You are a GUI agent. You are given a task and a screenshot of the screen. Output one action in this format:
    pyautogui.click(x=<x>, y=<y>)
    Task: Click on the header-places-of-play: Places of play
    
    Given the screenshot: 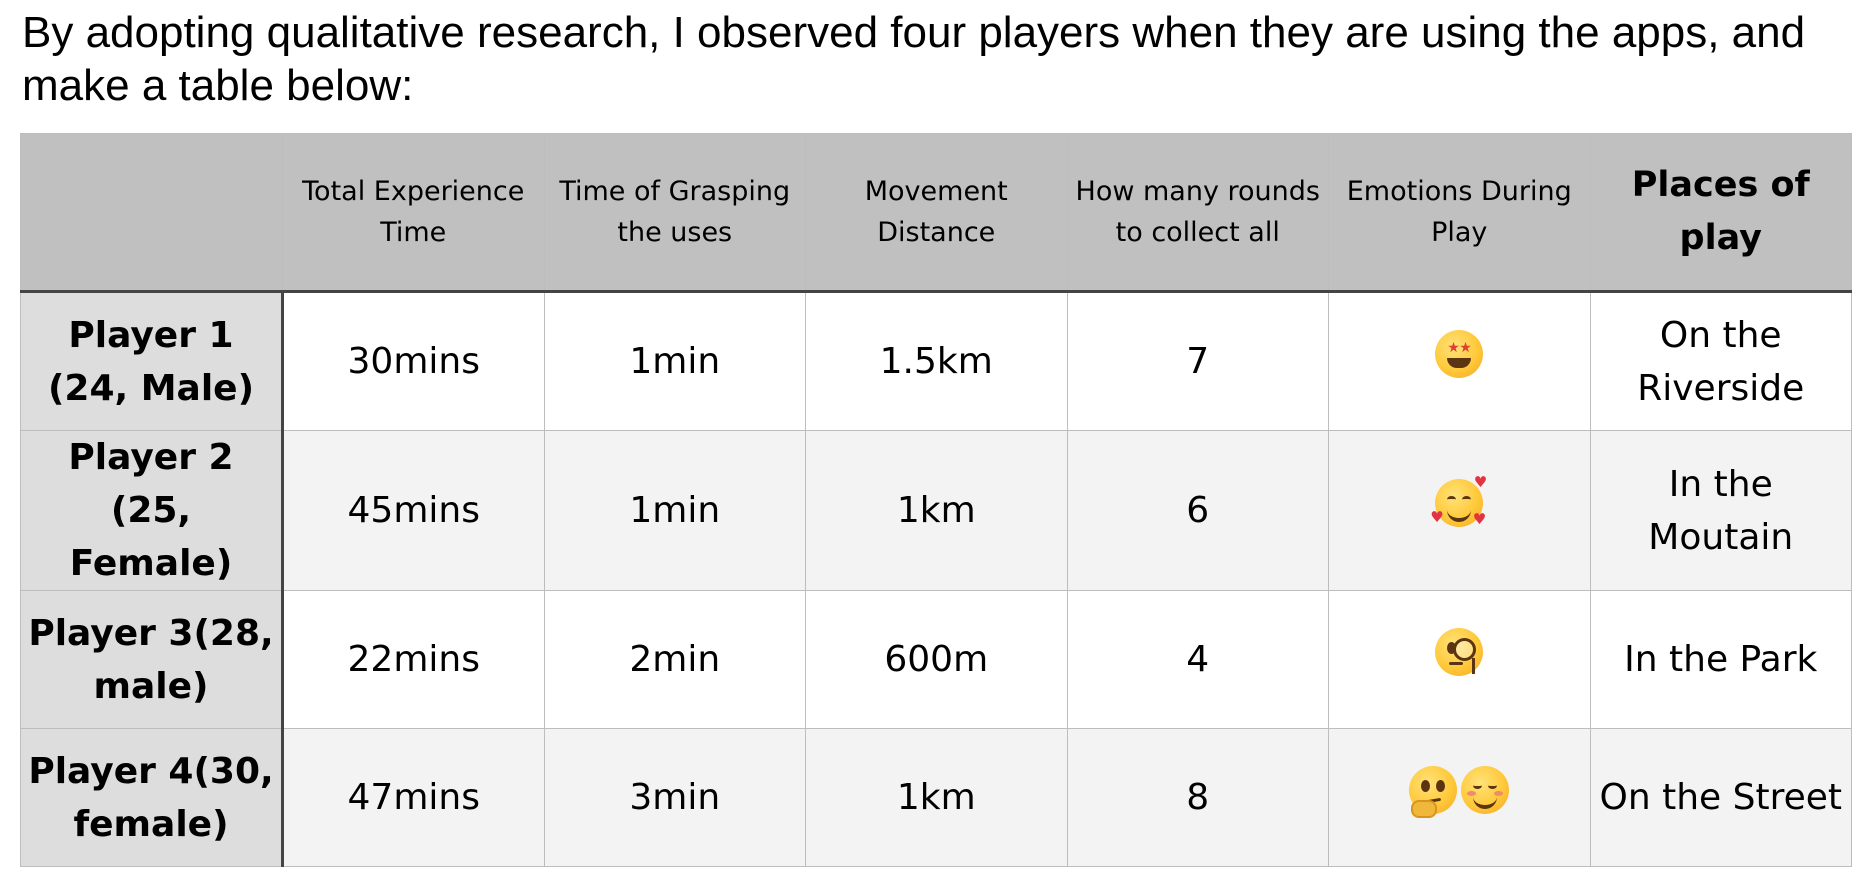 What is the action you would take?
    pyautogui.click(x=1720, y=213)
    